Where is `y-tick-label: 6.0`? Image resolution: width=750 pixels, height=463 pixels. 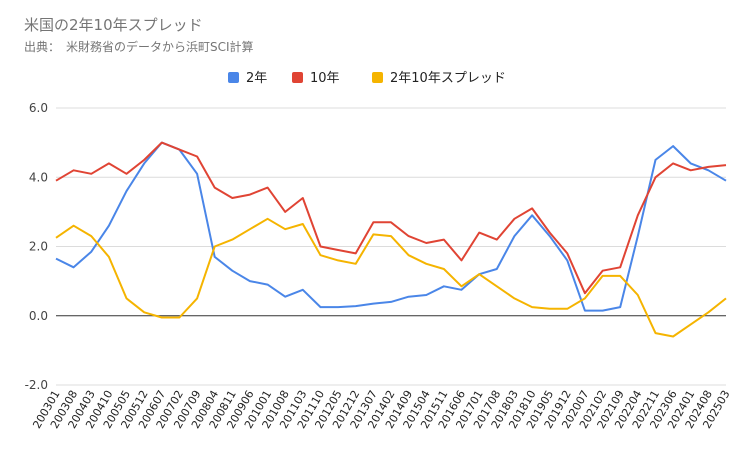 y-tick-label: 6.0 is located at coordinates (38, 108).